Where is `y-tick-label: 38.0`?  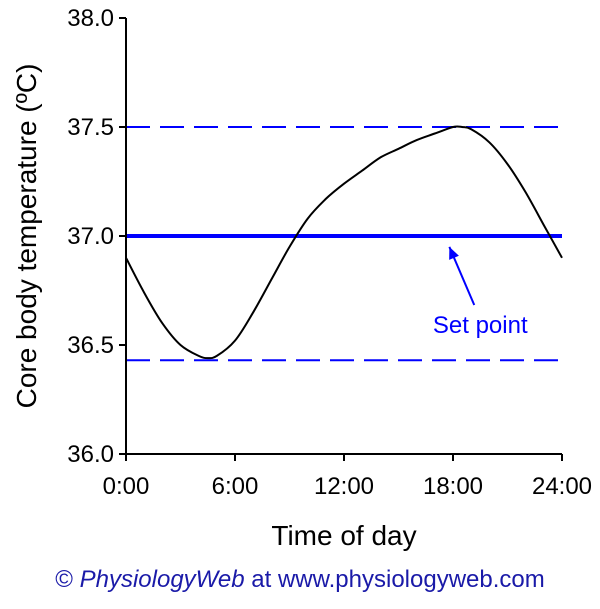
y-tick-label: 38.0 is located at coordinates (90, 18).